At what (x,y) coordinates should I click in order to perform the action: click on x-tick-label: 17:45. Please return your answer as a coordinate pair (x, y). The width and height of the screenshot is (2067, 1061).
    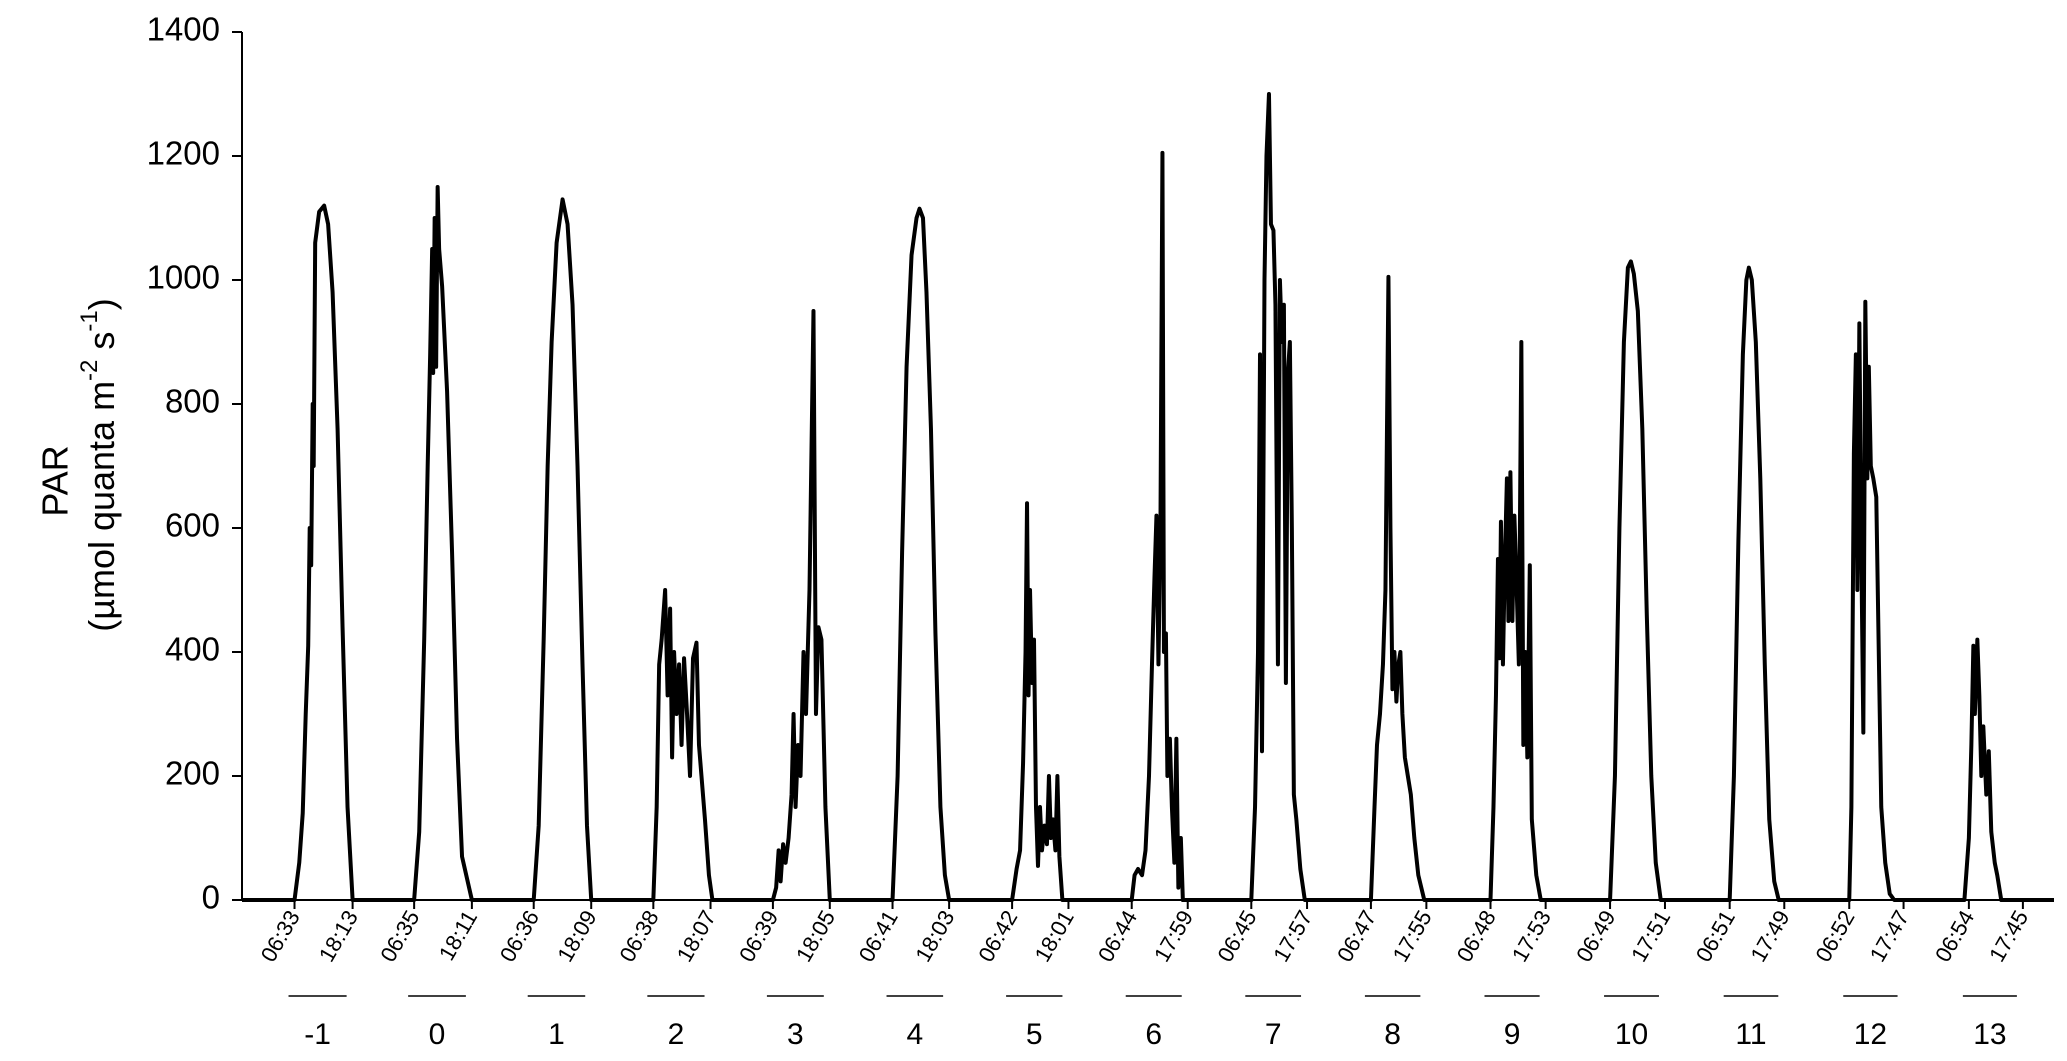
    Looking at the image, I should click on (2008, 936).